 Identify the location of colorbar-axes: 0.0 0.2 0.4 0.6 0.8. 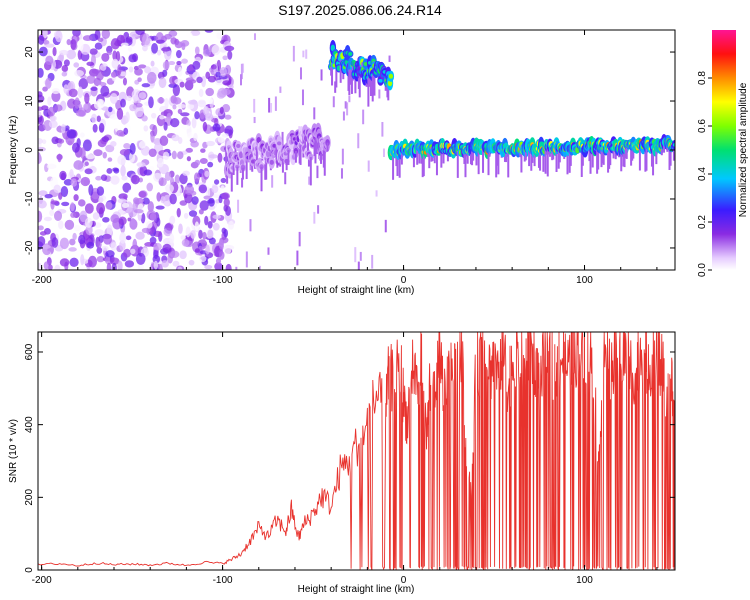
(704, 174).